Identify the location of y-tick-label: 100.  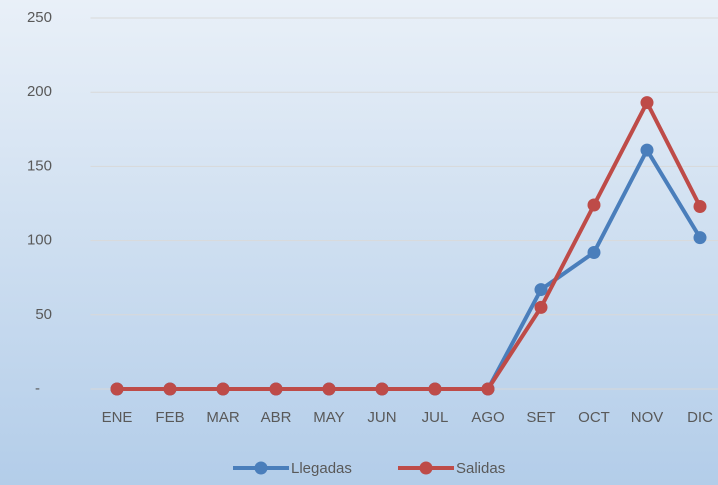
(39, 240).